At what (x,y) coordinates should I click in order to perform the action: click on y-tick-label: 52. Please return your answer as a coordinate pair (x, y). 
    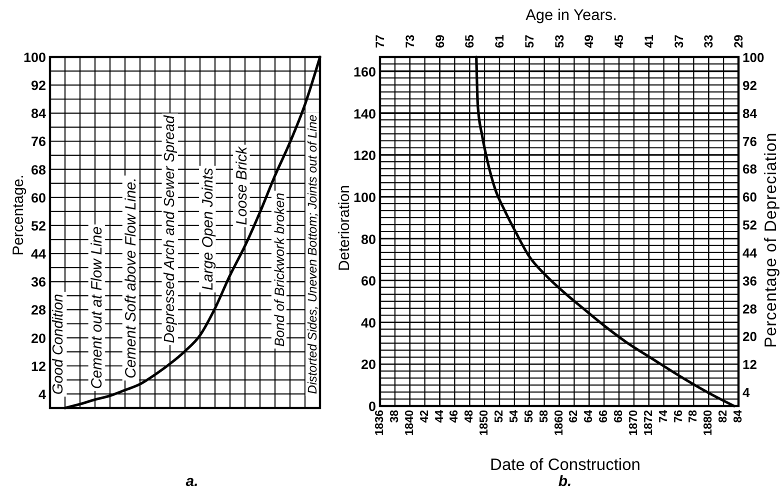
    Looking at the image, I should click on (38, 225).